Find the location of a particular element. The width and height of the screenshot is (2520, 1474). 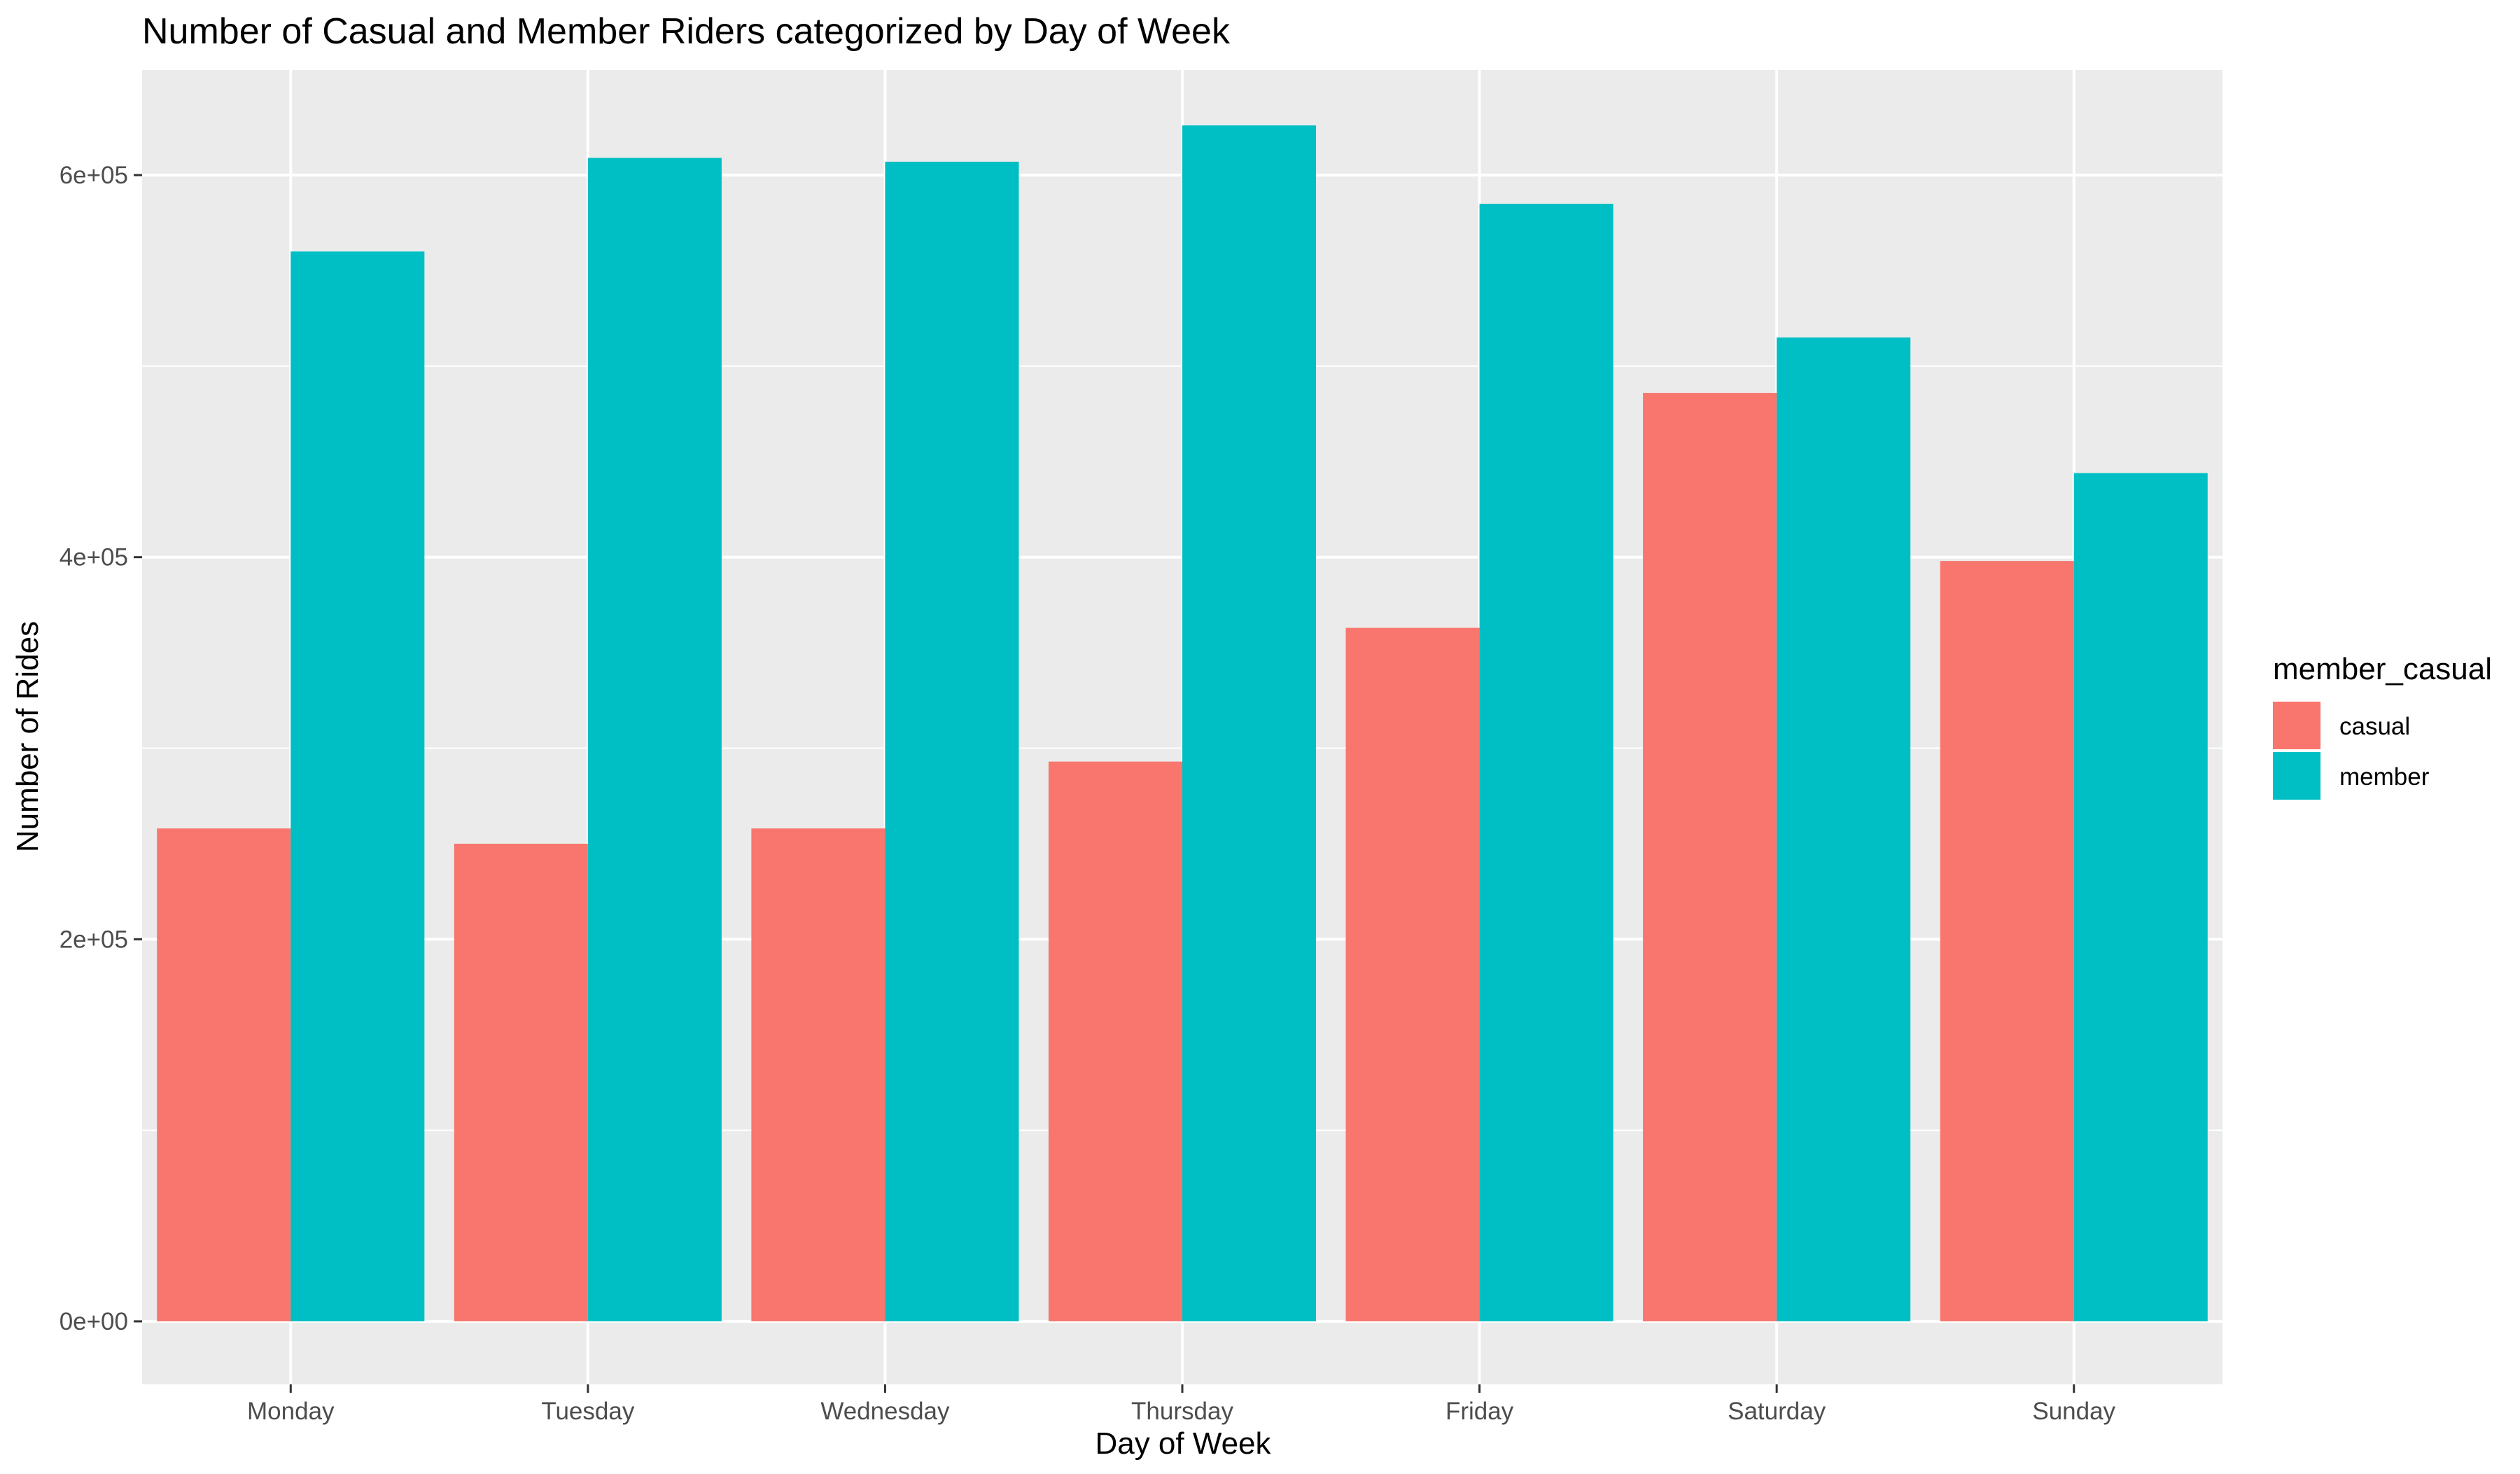

y-tick-label: 6e+05 is located at coordinates (93, 175).